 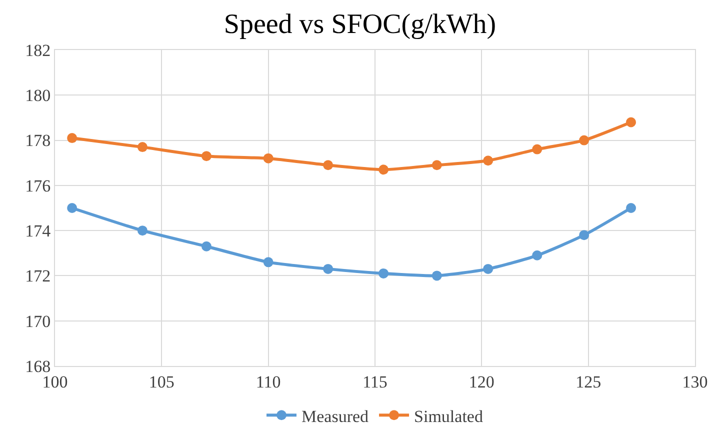 I want to click on legend-label: Measured, so click(x=336, y=416).